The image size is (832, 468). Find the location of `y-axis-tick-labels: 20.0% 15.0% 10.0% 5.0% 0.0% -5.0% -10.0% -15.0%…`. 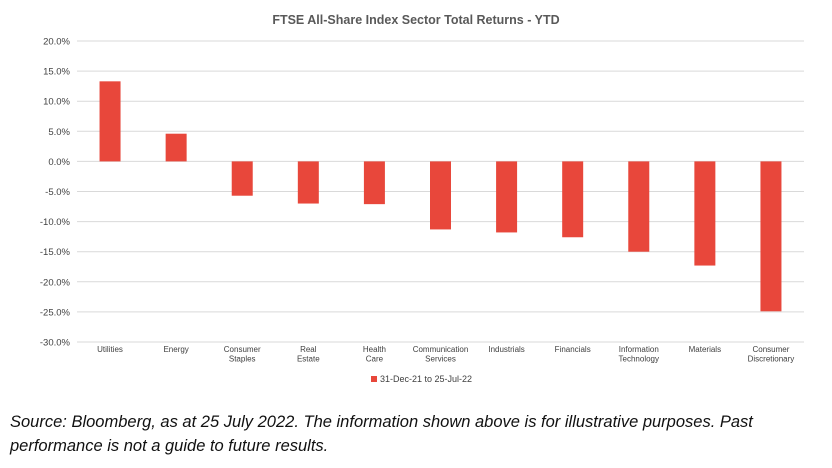

y-axis-tick-labels: 20.0% 15.0% 10.0% 5.0% 0.0% -5.0% -10.0% -15.0%… is located at coordinates (55, 193).